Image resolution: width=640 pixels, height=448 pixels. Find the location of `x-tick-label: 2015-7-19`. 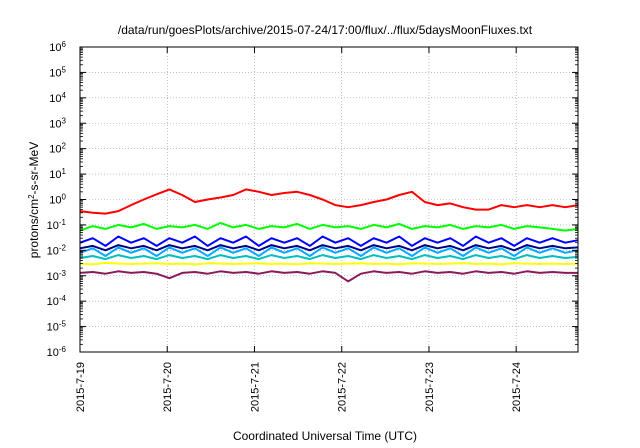

x-tick-label: 2015-7-19 is located at coordinates (81, 387).